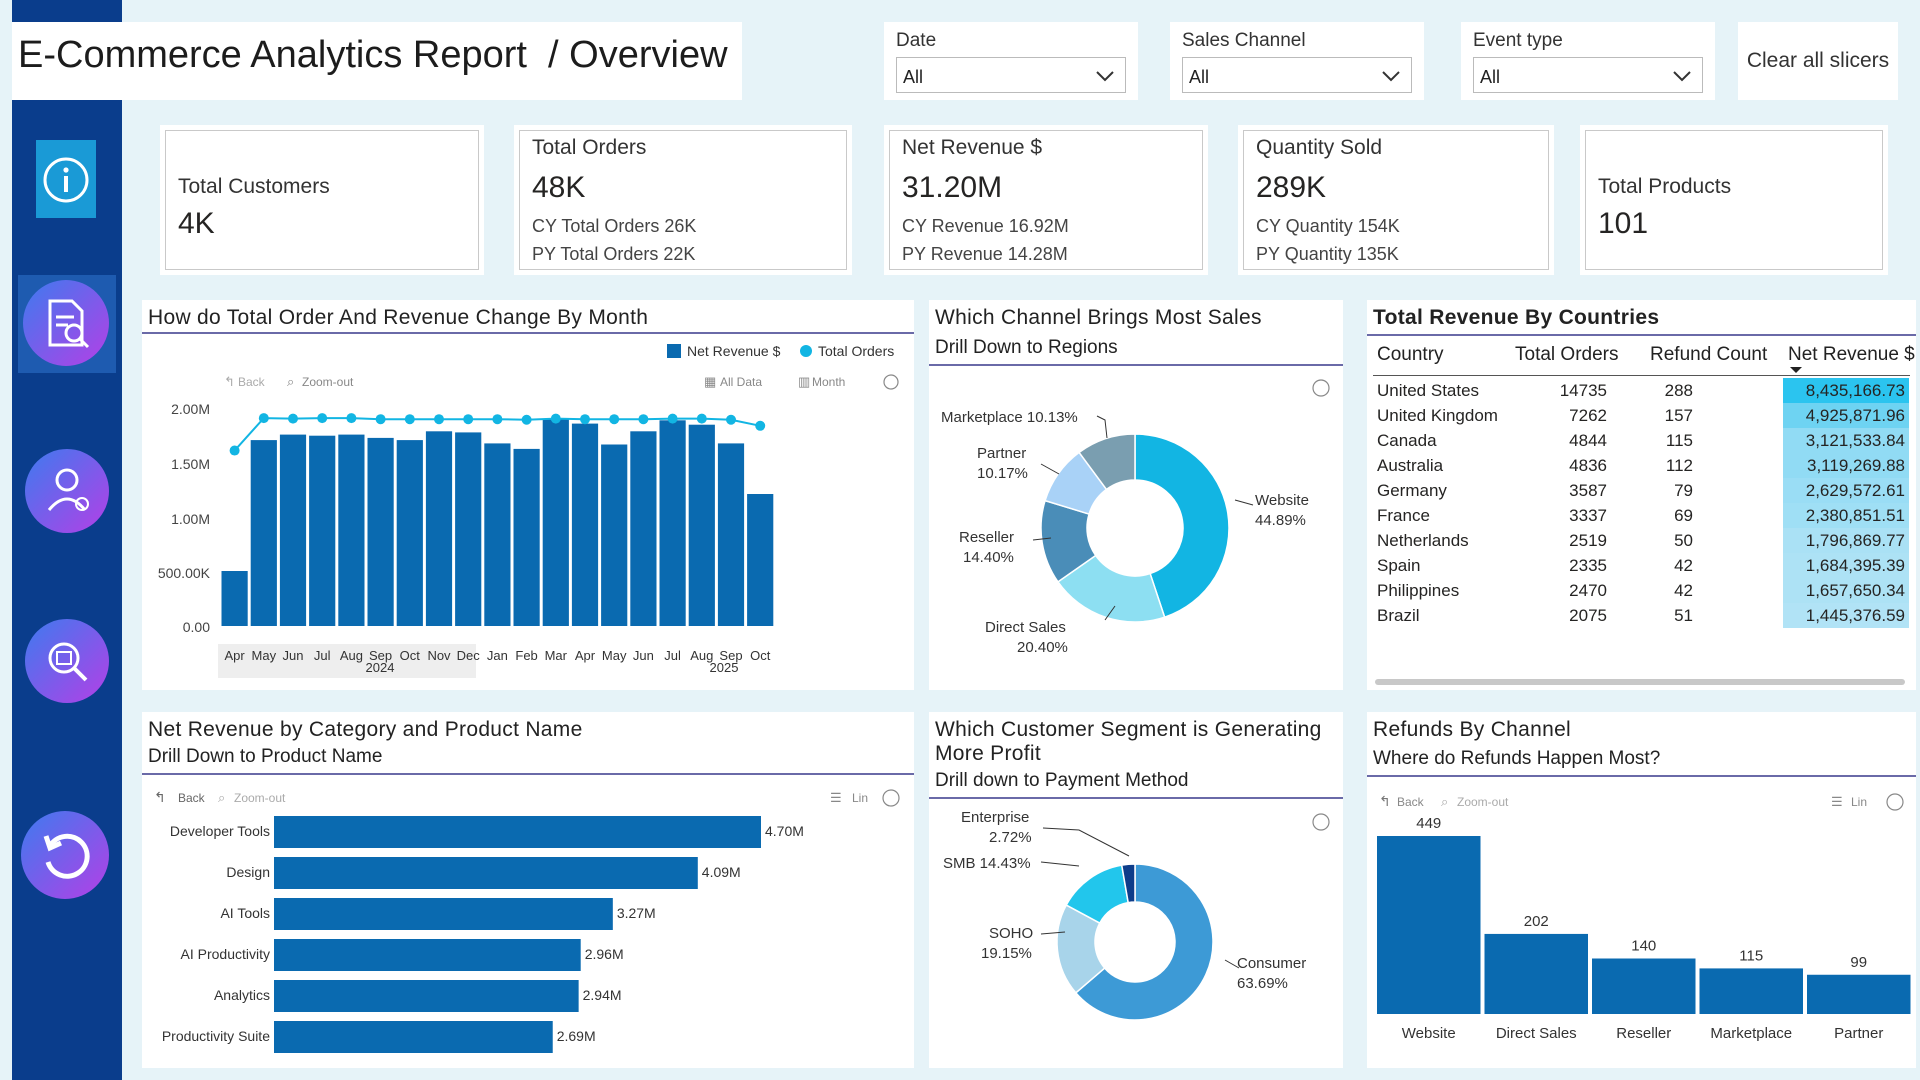 The image size is (1920, 1080). Describe the element at coordinates (67, 491) in the screenshot. I see `nav-customer-button` at that location.